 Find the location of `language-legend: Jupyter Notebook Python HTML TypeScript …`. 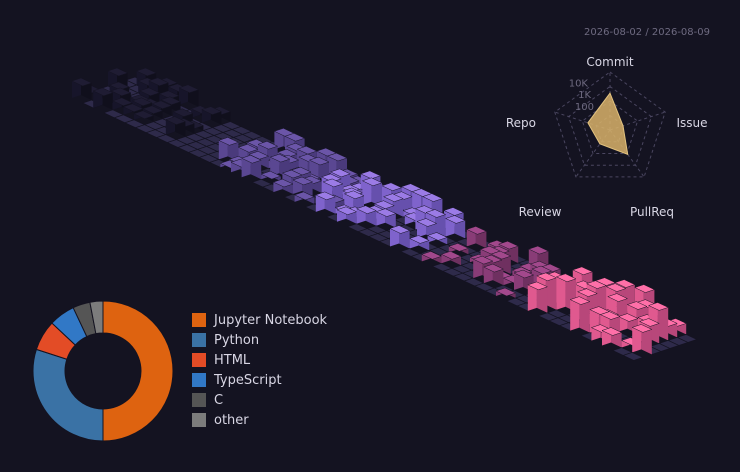

language-legend: Jupyter Notebook Python HTML TypeScript … is located at coordinates (259, 370).